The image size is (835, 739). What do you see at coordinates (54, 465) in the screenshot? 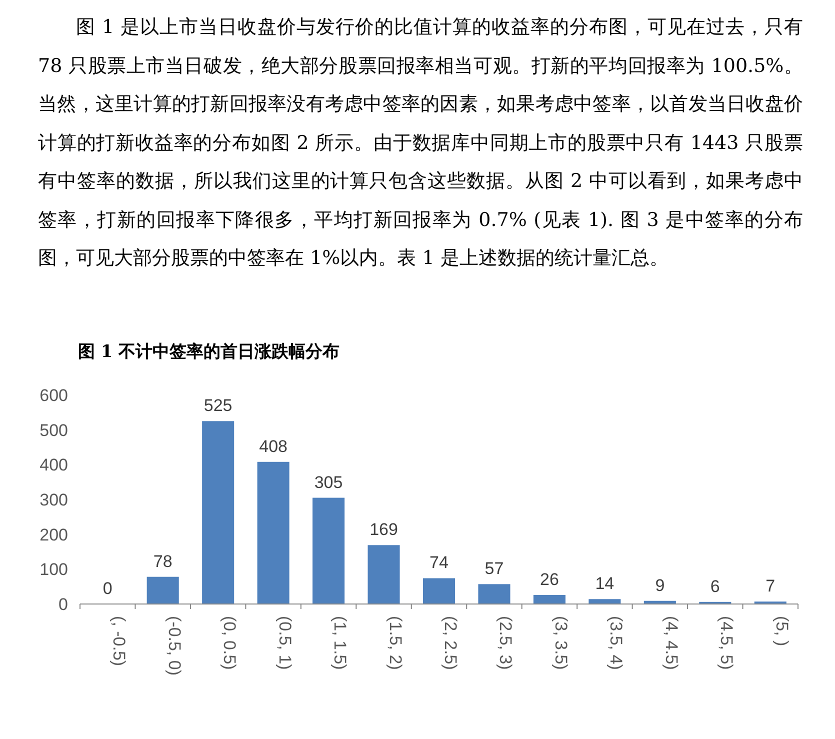
I see `y-tick-label: 400` at bounding box center [54, 465].